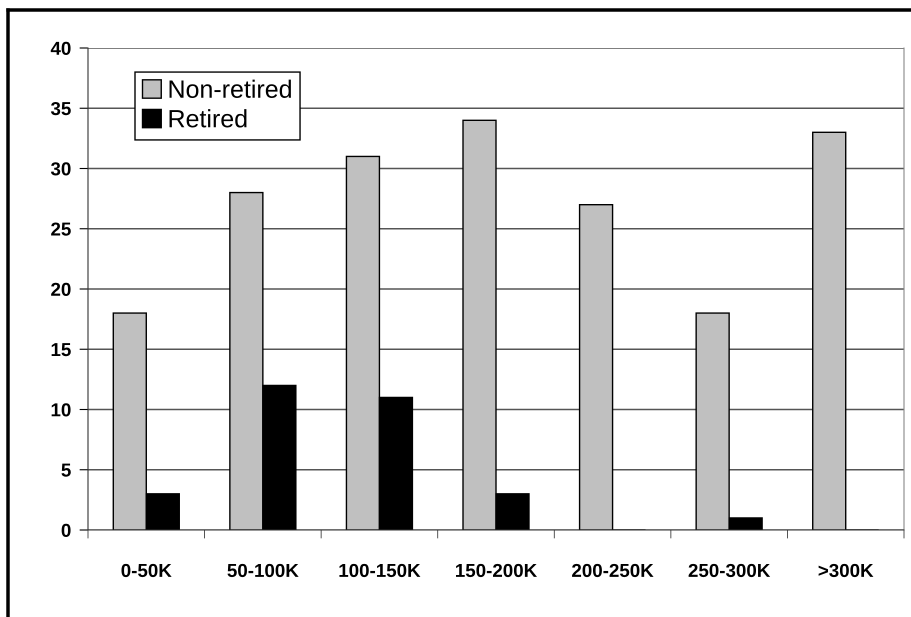  What do you see at coordinates (208, 118) in the screenshot?
I see `legend-label: Retired` at bounding box center [208, 118].